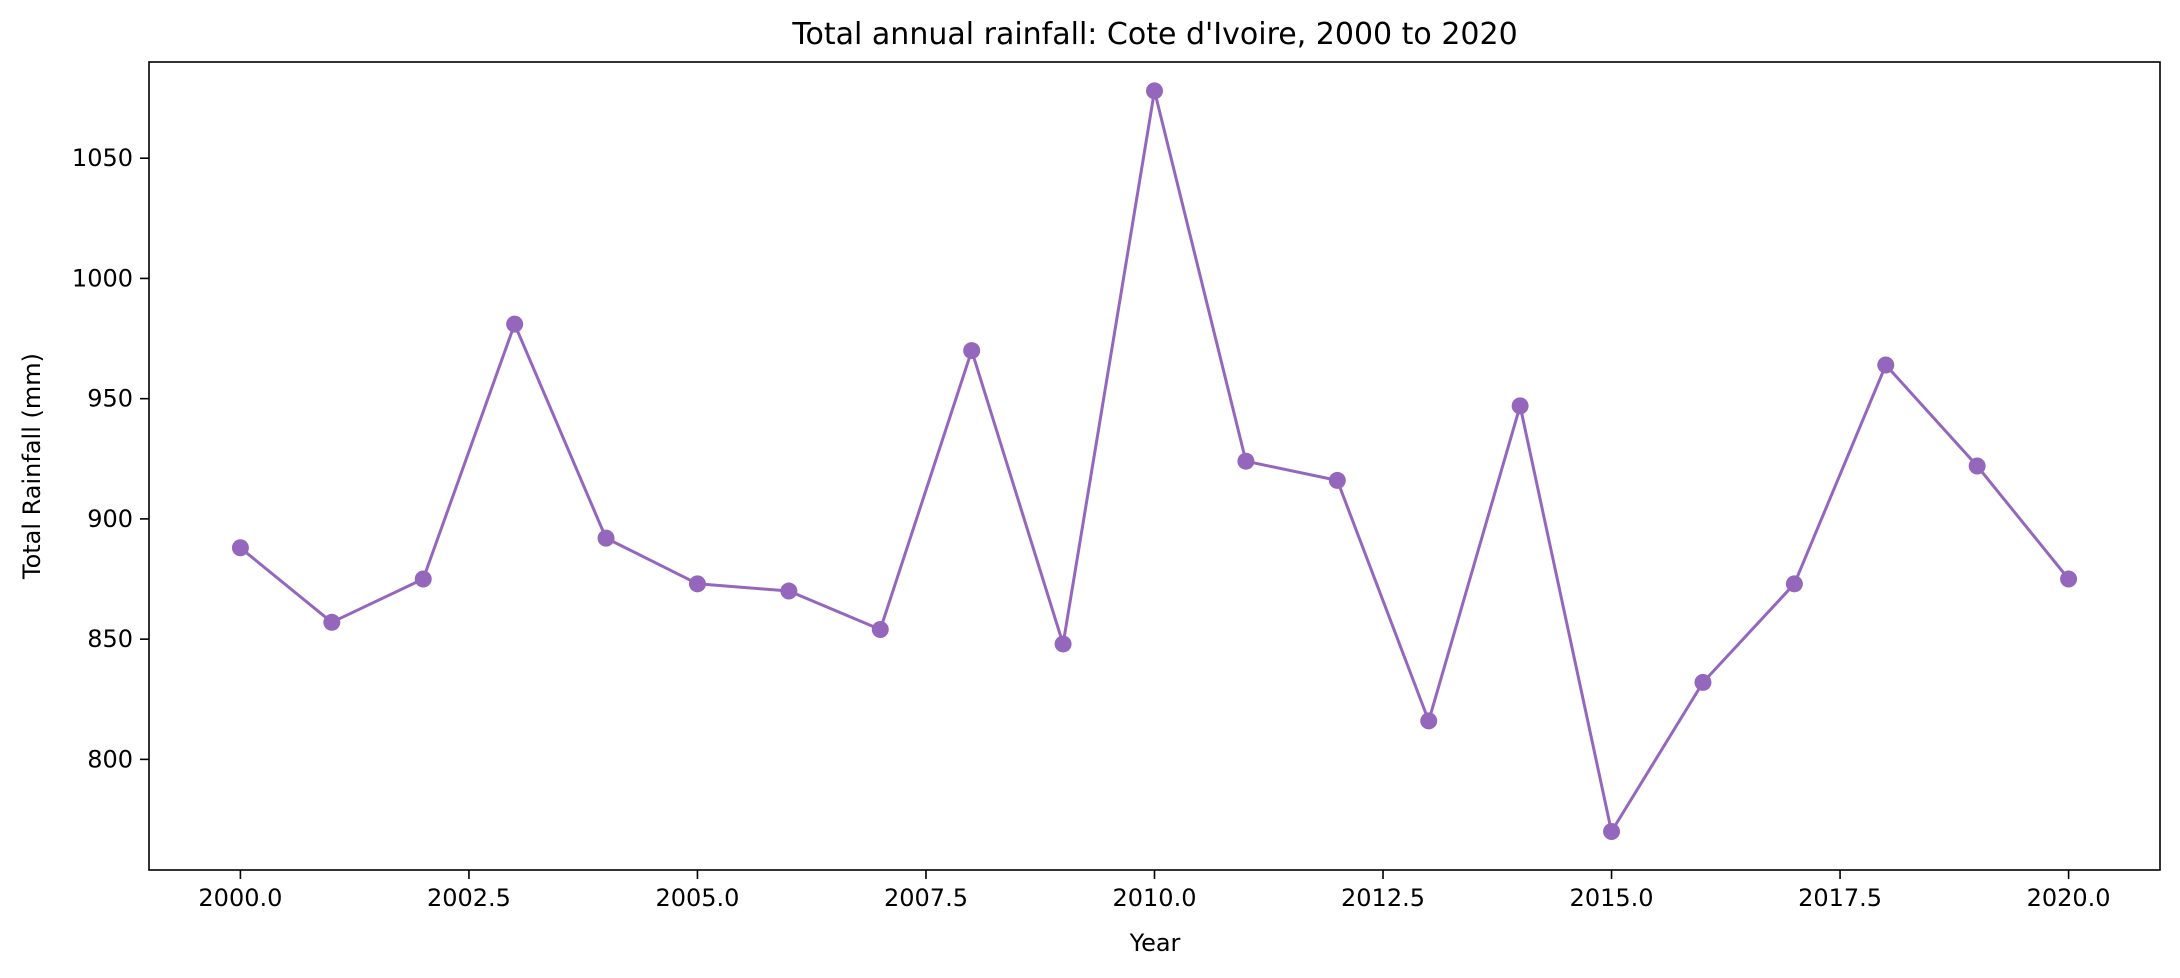  I want to click on x-tick-label: 2005.0, so click(697, 898).